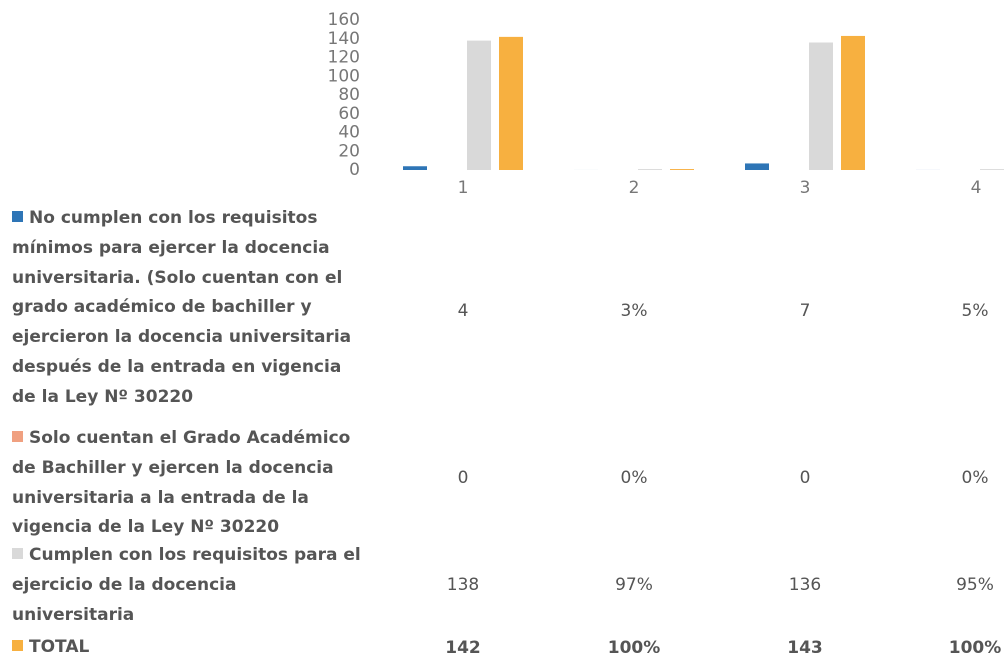 The height and width of the screenshot is (663, 1005). Describe the element at coordinates (975, 585) in the screenshot. I see `data-label: 95%` at that location.